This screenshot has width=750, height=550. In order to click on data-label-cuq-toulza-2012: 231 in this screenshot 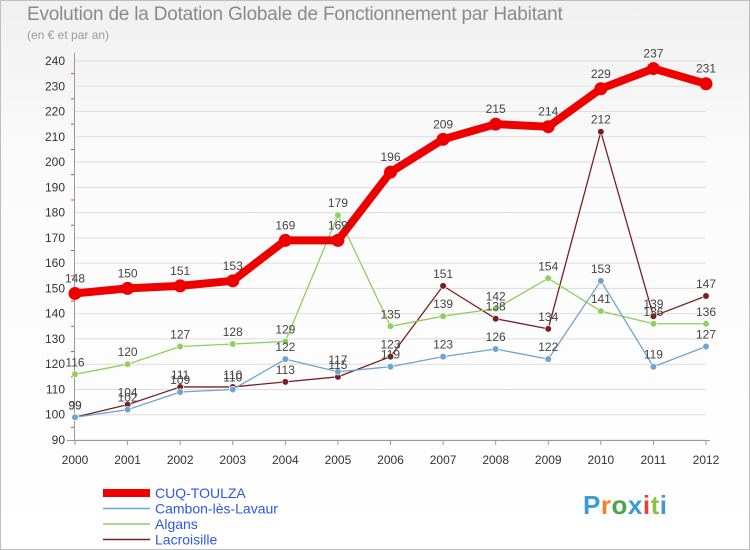, I will do `click(706, 69)`.